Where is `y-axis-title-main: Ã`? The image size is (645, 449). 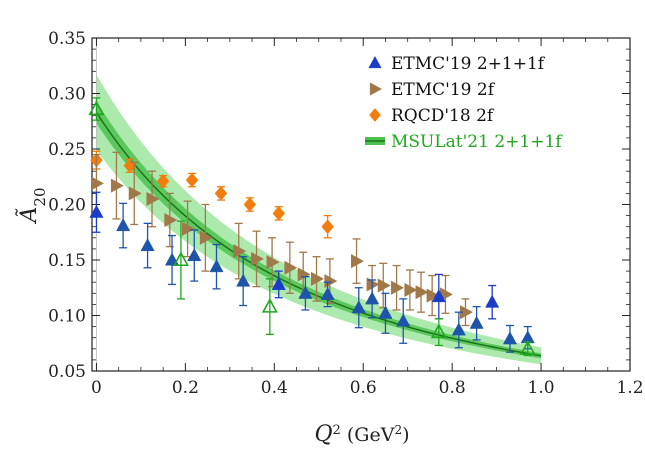 y-axis-title-main: Ã is located at coordinates (28, 216).